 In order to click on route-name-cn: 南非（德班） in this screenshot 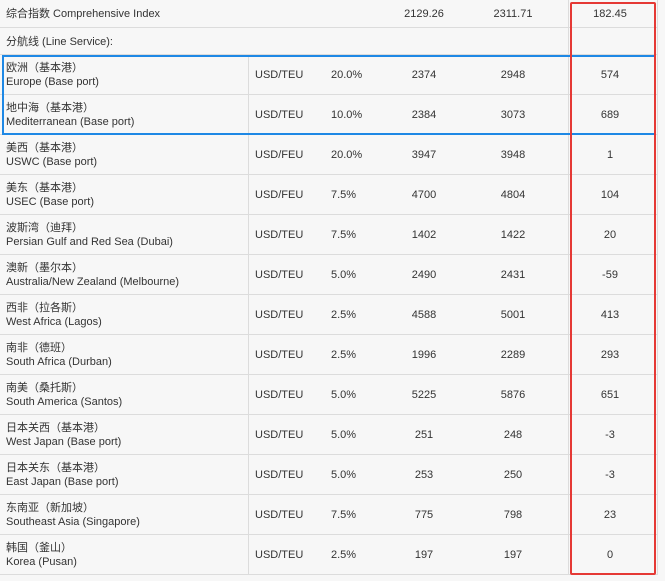, I will do `click(39, 348)`.